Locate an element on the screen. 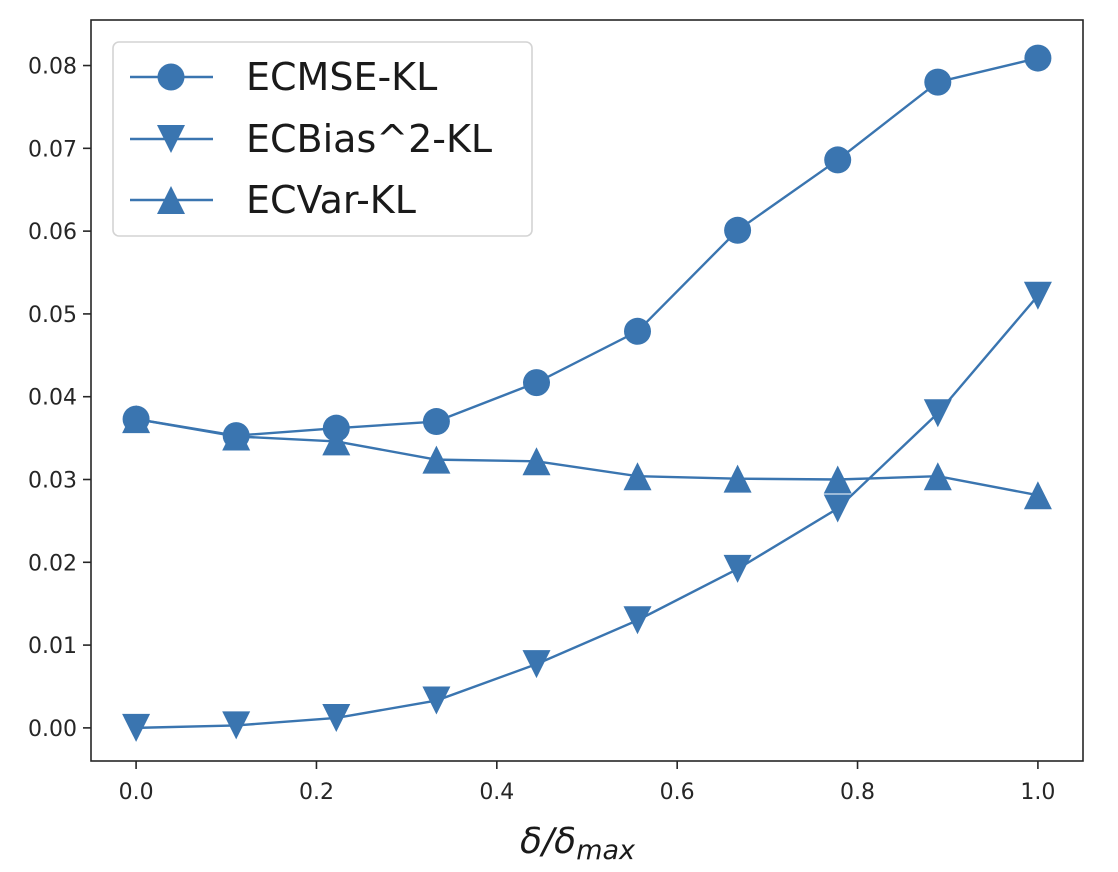  x-tick-label: 1.0 is located at coordinates (1037, 792).